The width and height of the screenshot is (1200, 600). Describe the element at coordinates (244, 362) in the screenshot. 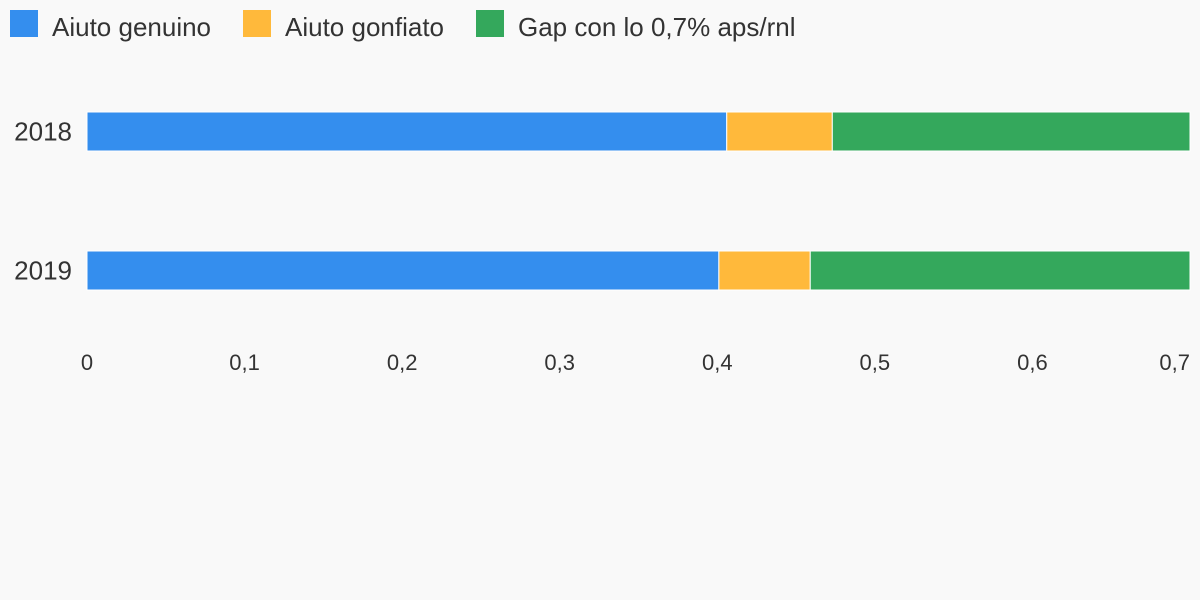

I see `x-tick-label: 0,1` at that location.